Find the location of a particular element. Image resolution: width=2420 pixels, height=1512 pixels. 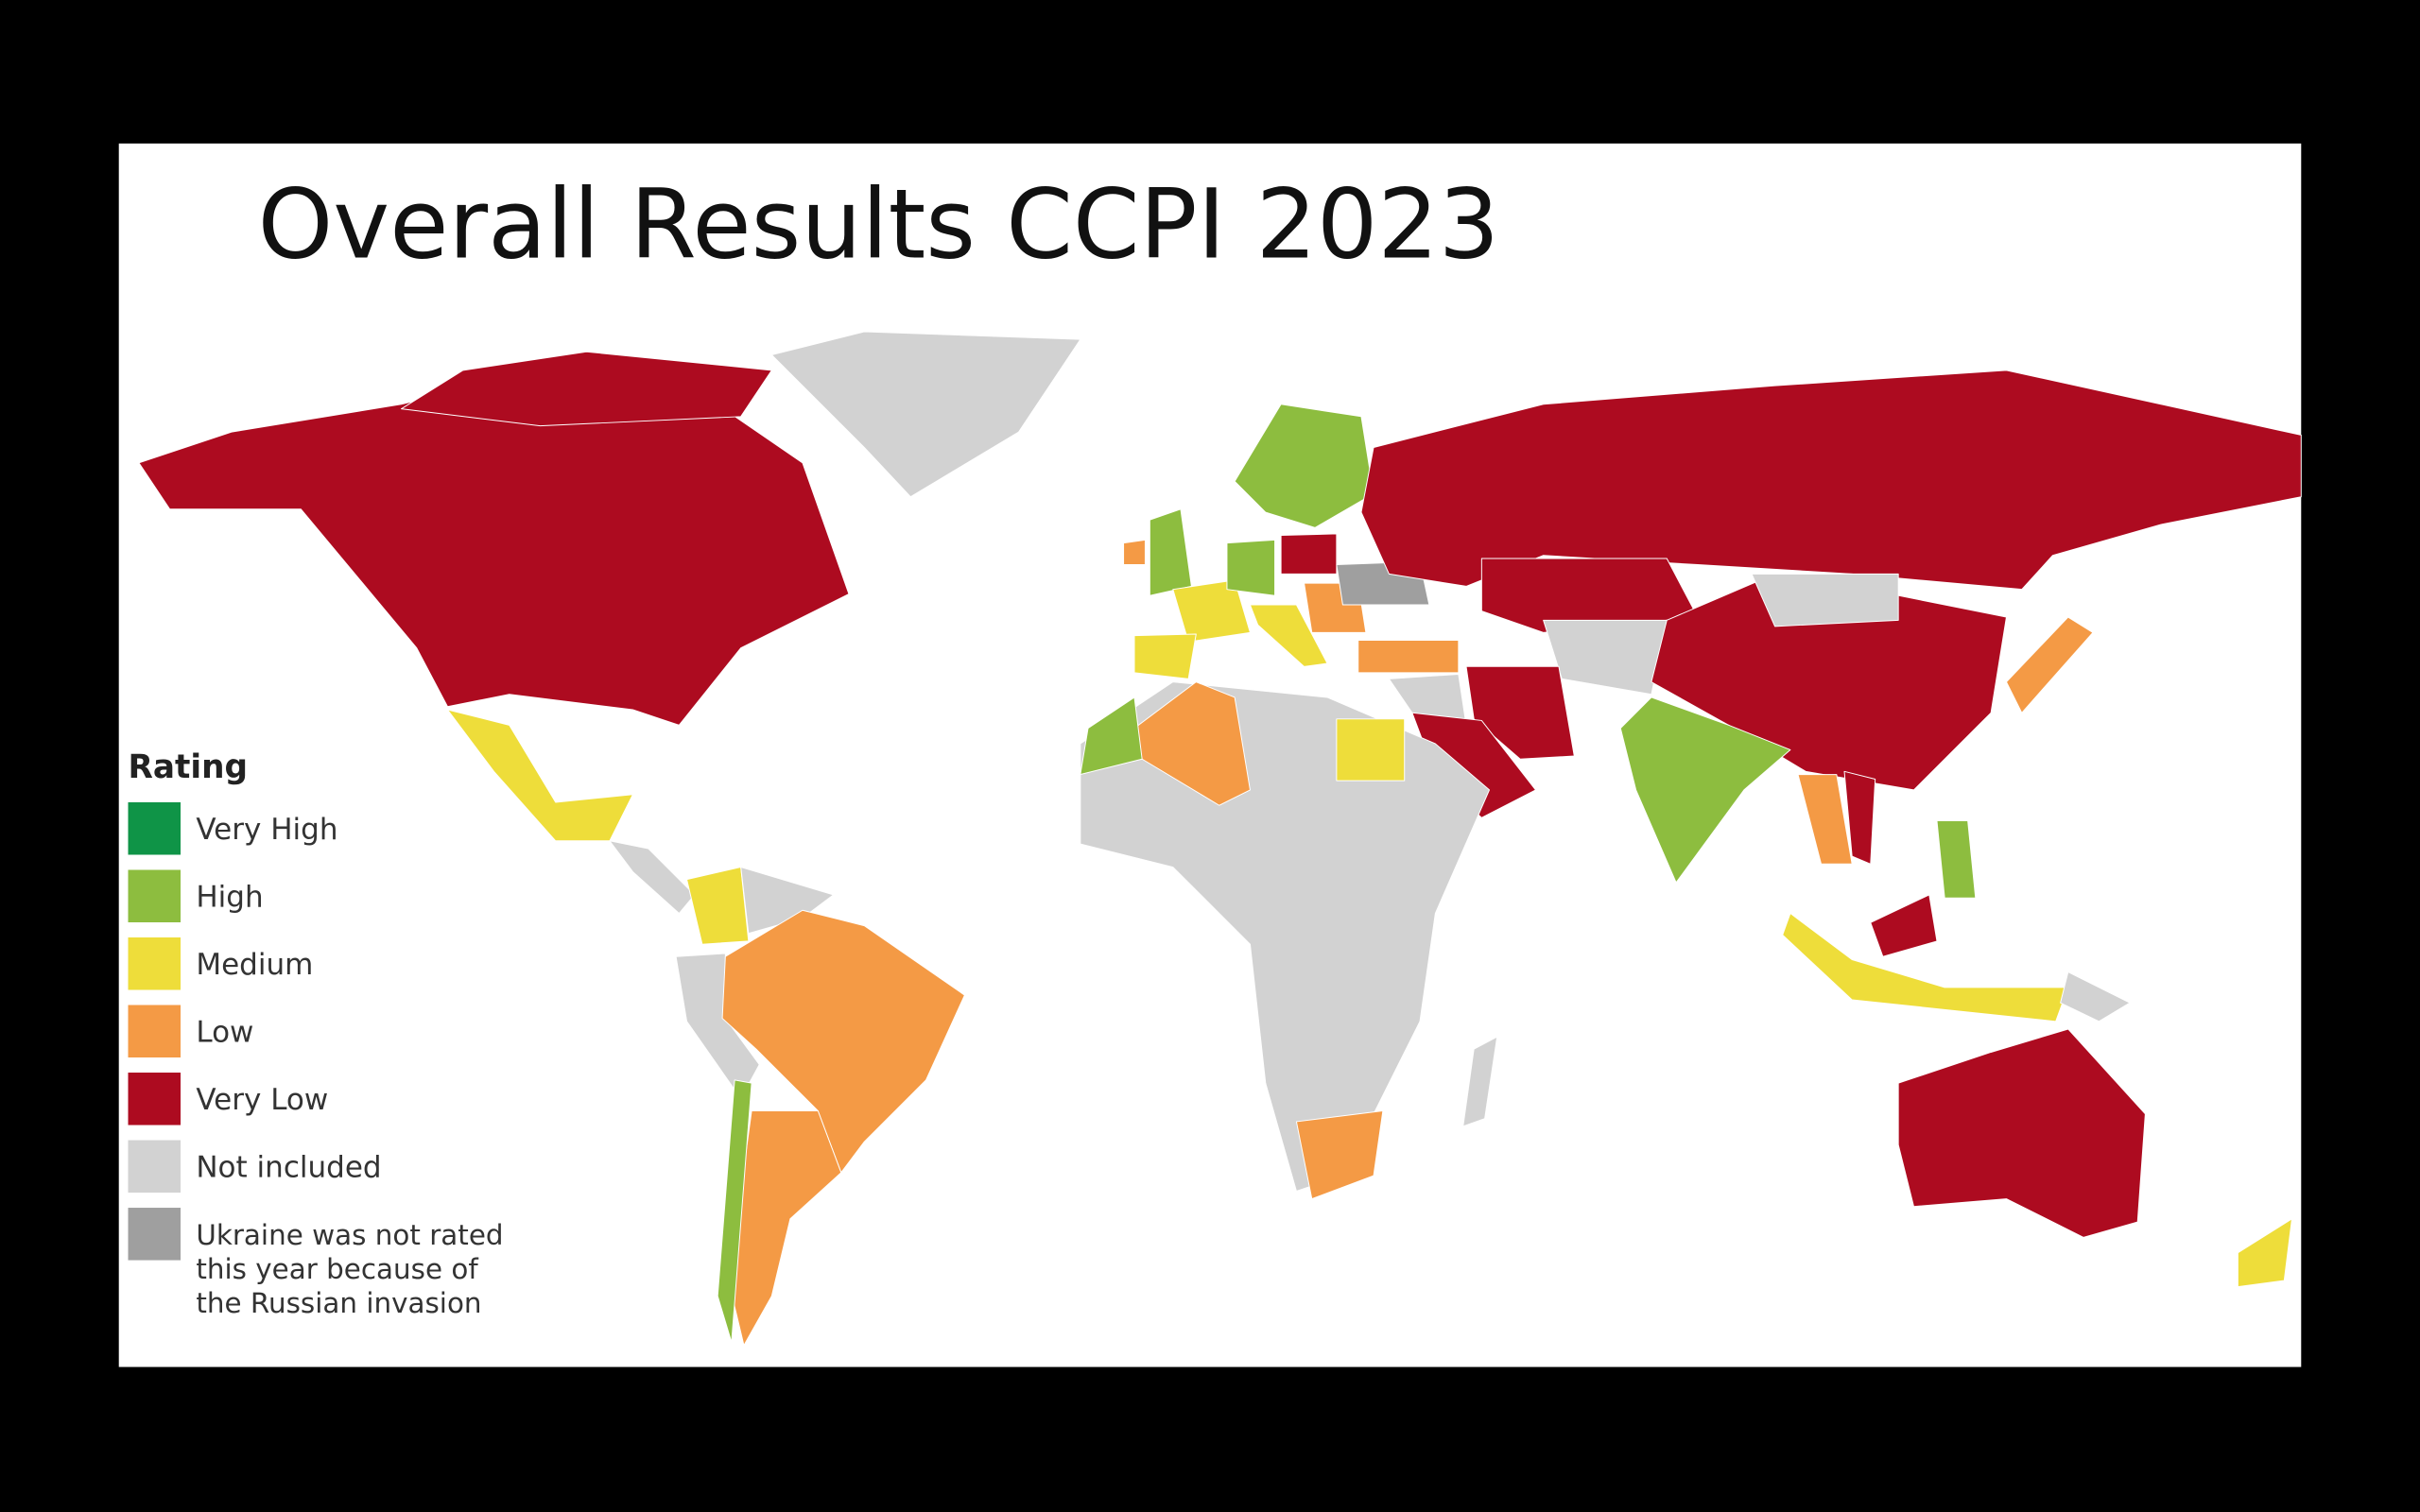

france is located at coordinates (1211, 611).